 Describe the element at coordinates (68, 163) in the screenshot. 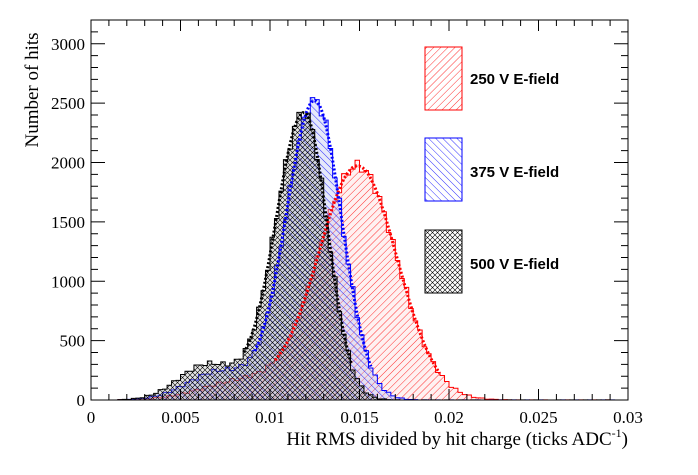

I see `y-tick-label: 2000` at that location.